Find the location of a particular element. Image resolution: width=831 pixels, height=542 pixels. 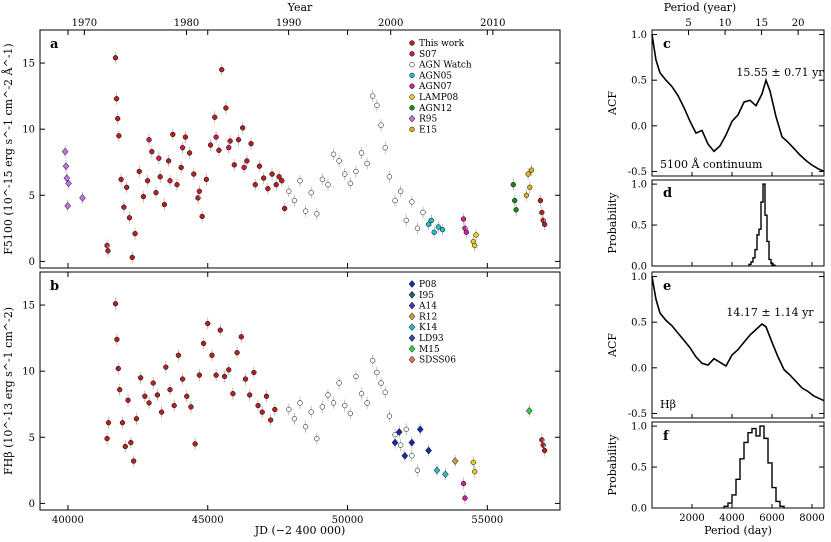

period-tick-label: 4000 is located at coordinates (731, 518).